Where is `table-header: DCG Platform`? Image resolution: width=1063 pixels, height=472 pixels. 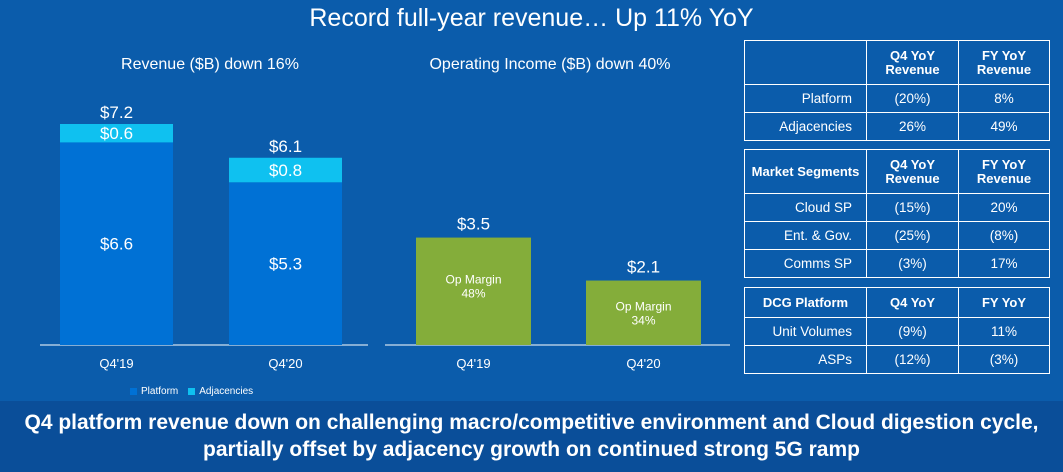 table-header: DCG Platform is located at coordinates (805, 302).